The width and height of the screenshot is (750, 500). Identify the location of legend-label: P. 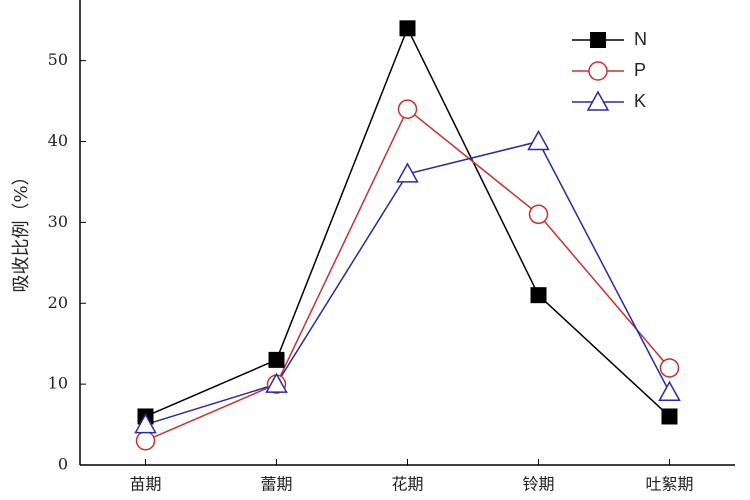
(640, 70).